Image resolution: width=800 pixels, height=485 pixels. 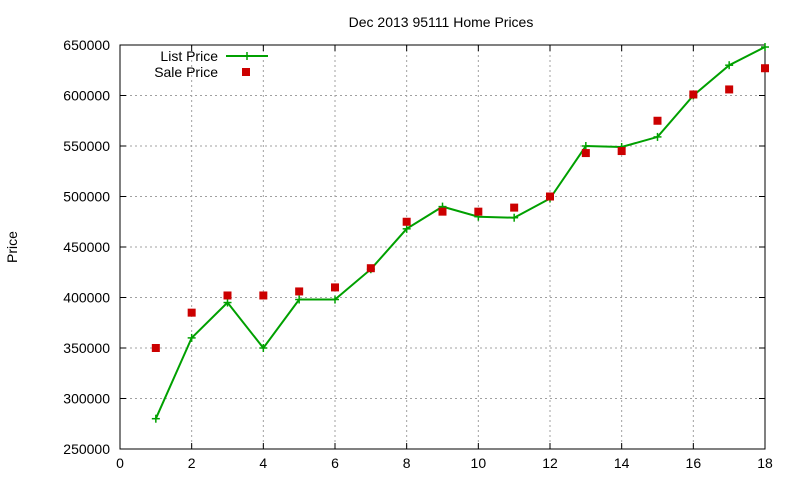 What do you see at coordinates (622, 463) in the screenshot?
I see `x-tick-label: 14` at bounding box center [622, 463].